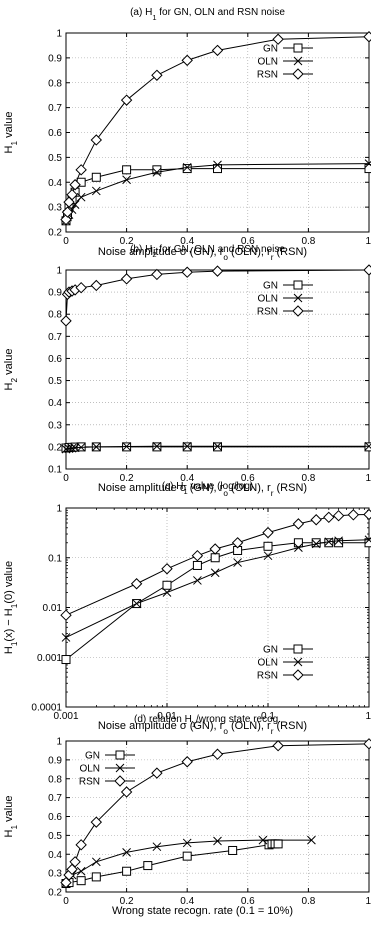 Image resolution: width=371 pixels, height=937 pixels. Describe the element at coordinates (55, 359) in the screenshot. I see `y-tick-label: 0.6` at that location.